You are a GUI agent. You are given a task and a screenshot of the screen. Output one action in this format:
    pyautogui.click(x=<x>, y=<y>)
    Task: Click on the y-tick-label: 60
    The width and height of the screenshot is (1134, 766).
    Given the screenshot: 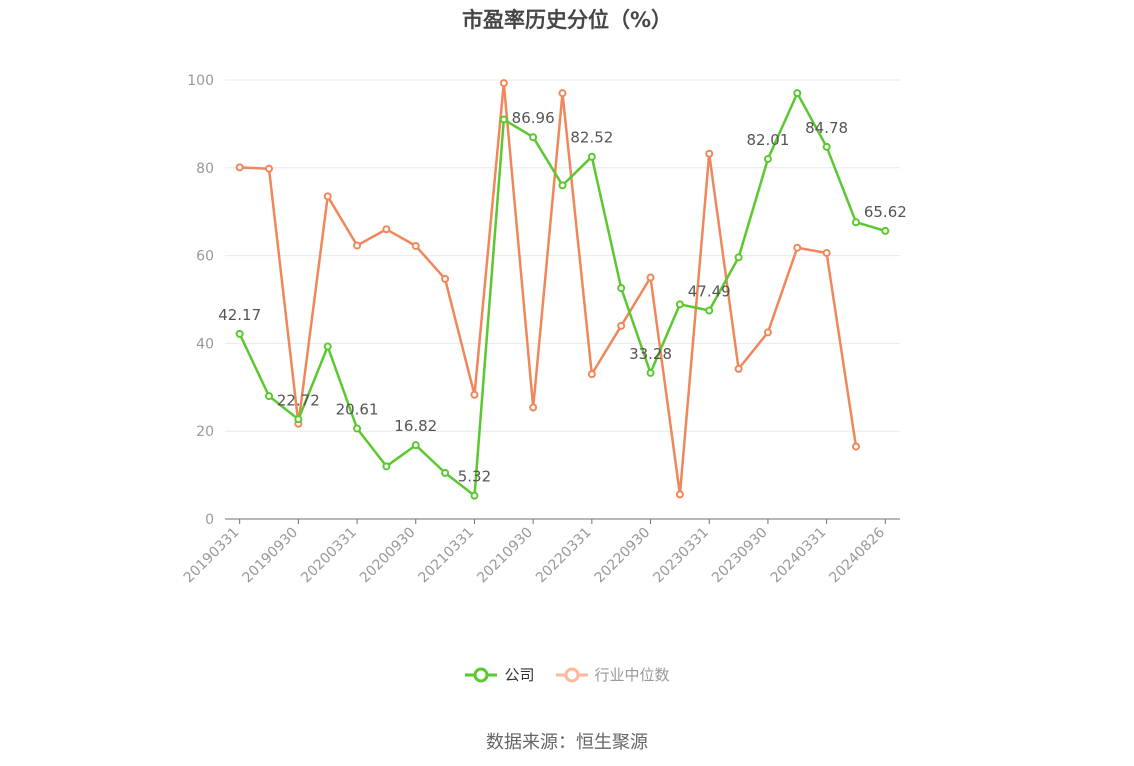 What is the action you would take?
    pyautogui.click(x=205, y=257)
    